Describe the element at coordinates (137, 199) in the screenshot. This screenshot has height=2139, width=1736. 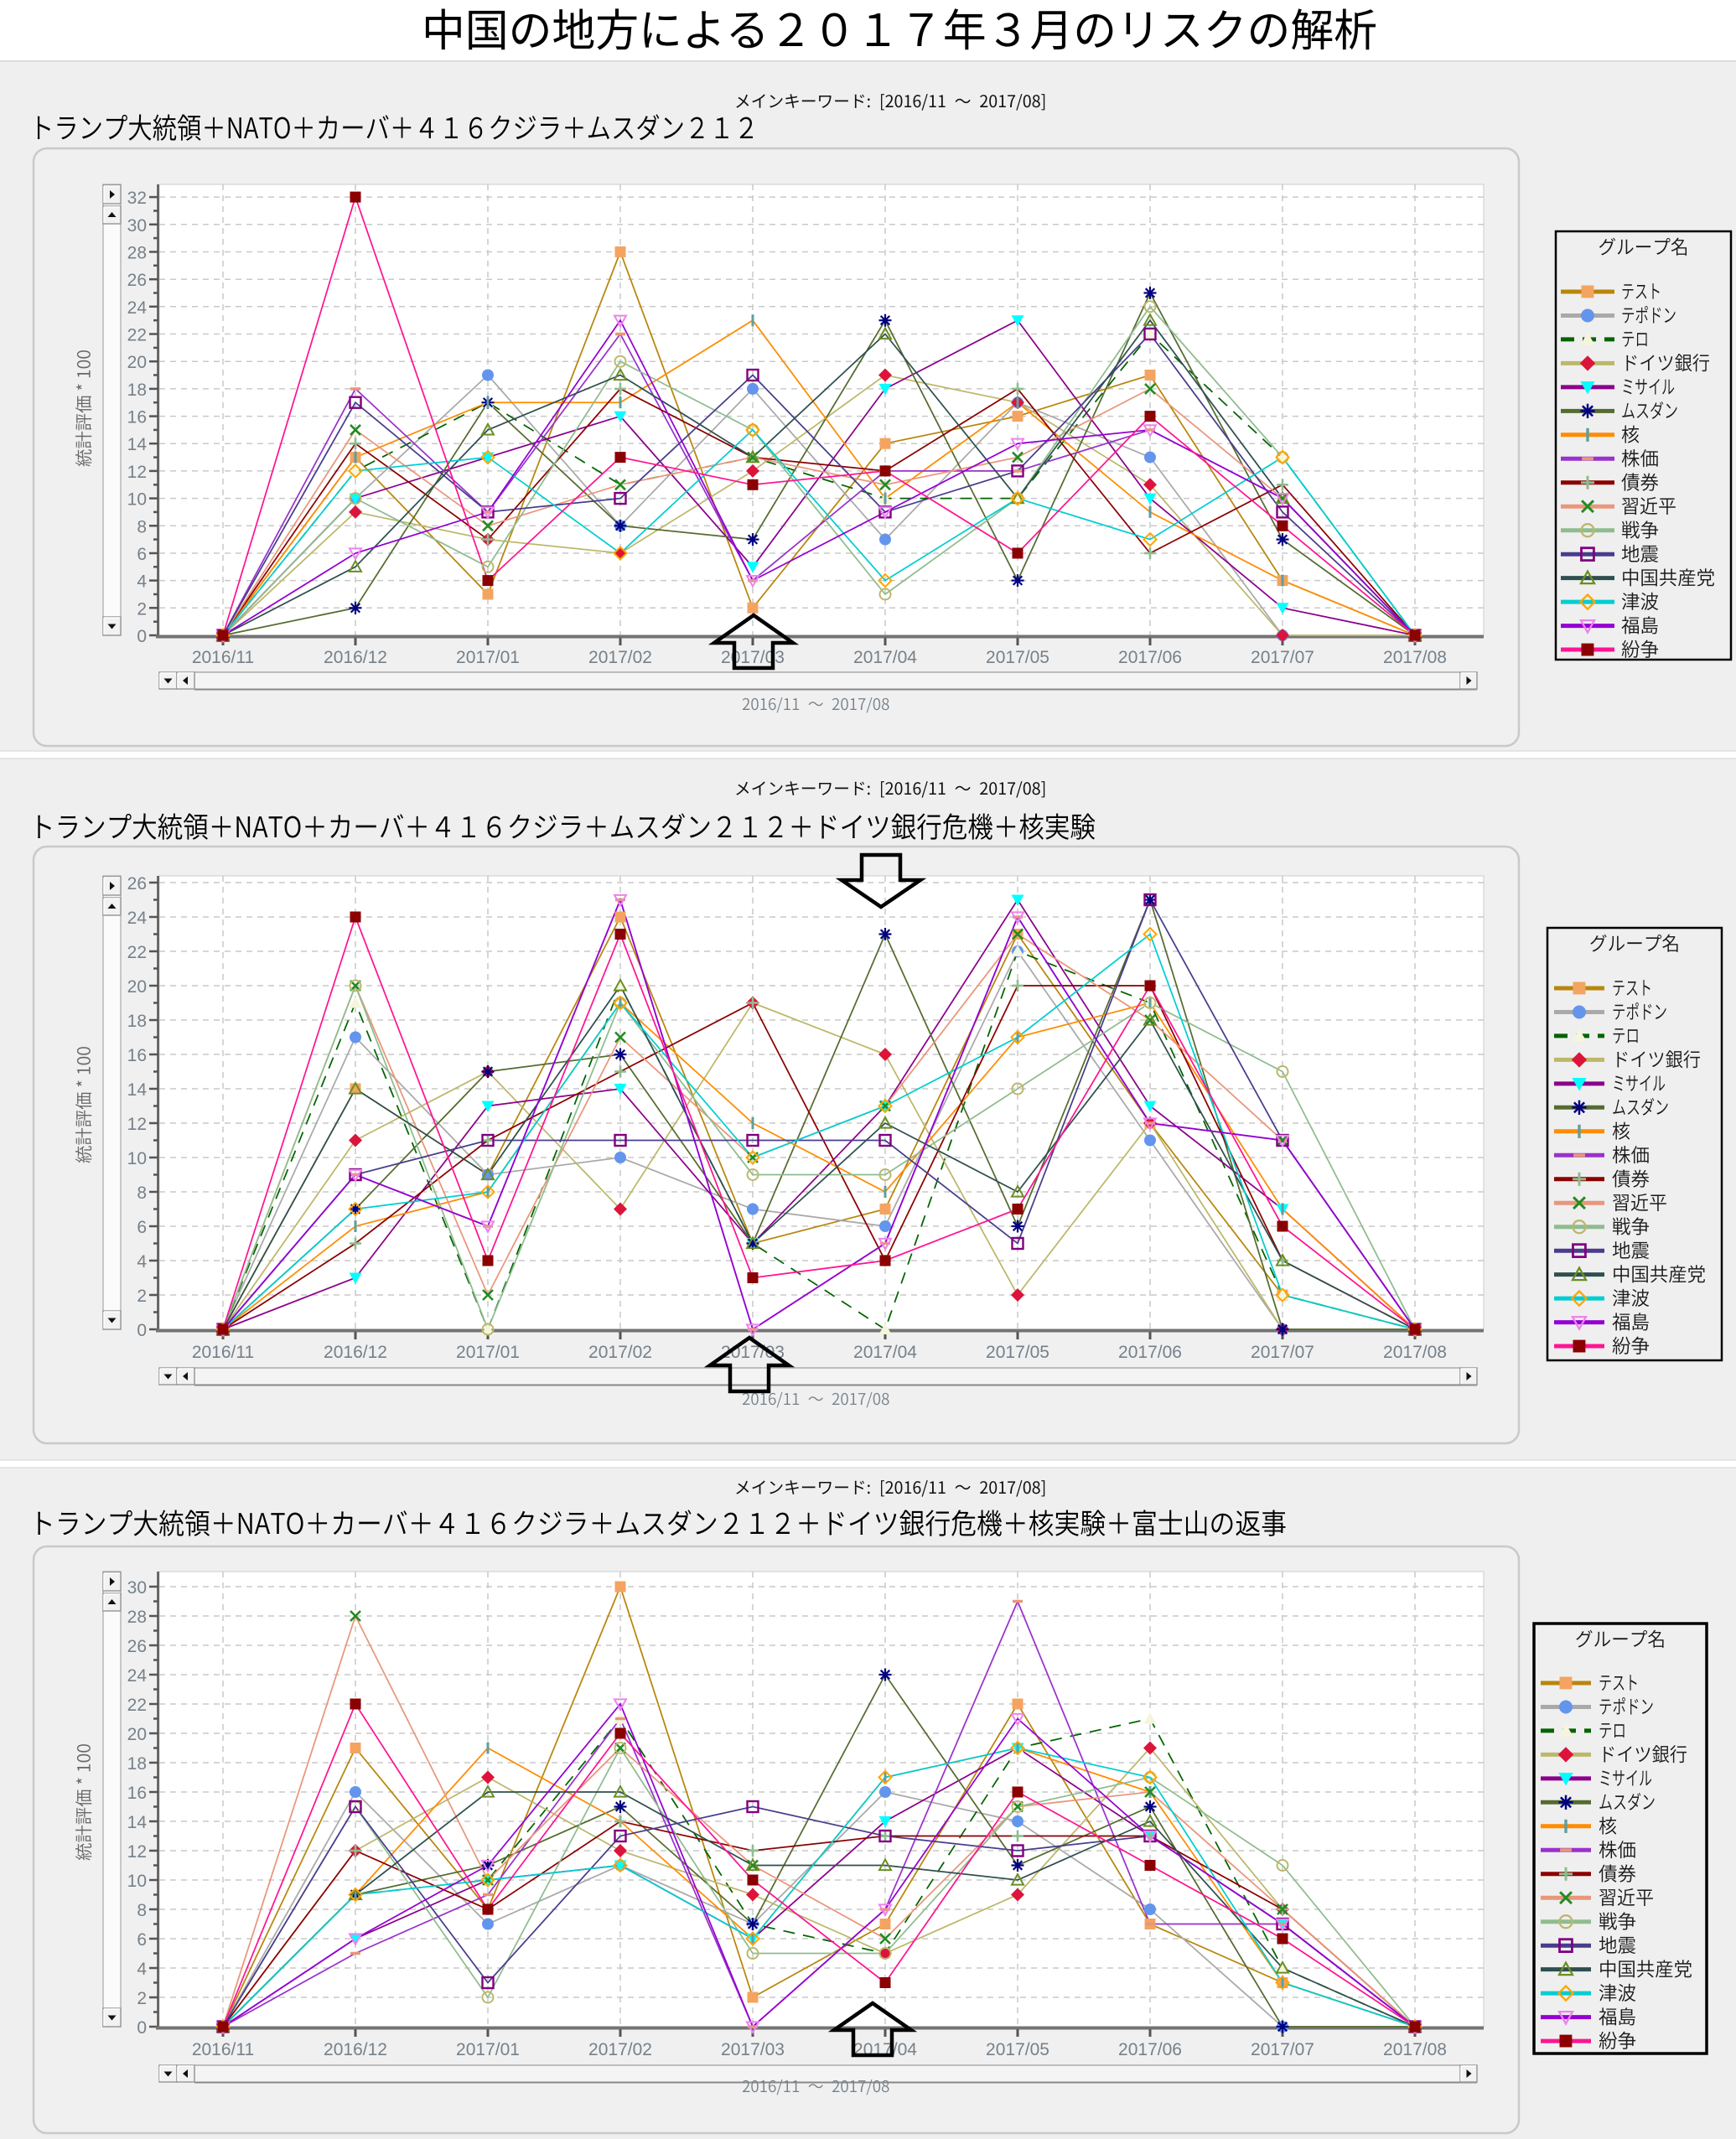
I see `svg-text: 32` at that location.